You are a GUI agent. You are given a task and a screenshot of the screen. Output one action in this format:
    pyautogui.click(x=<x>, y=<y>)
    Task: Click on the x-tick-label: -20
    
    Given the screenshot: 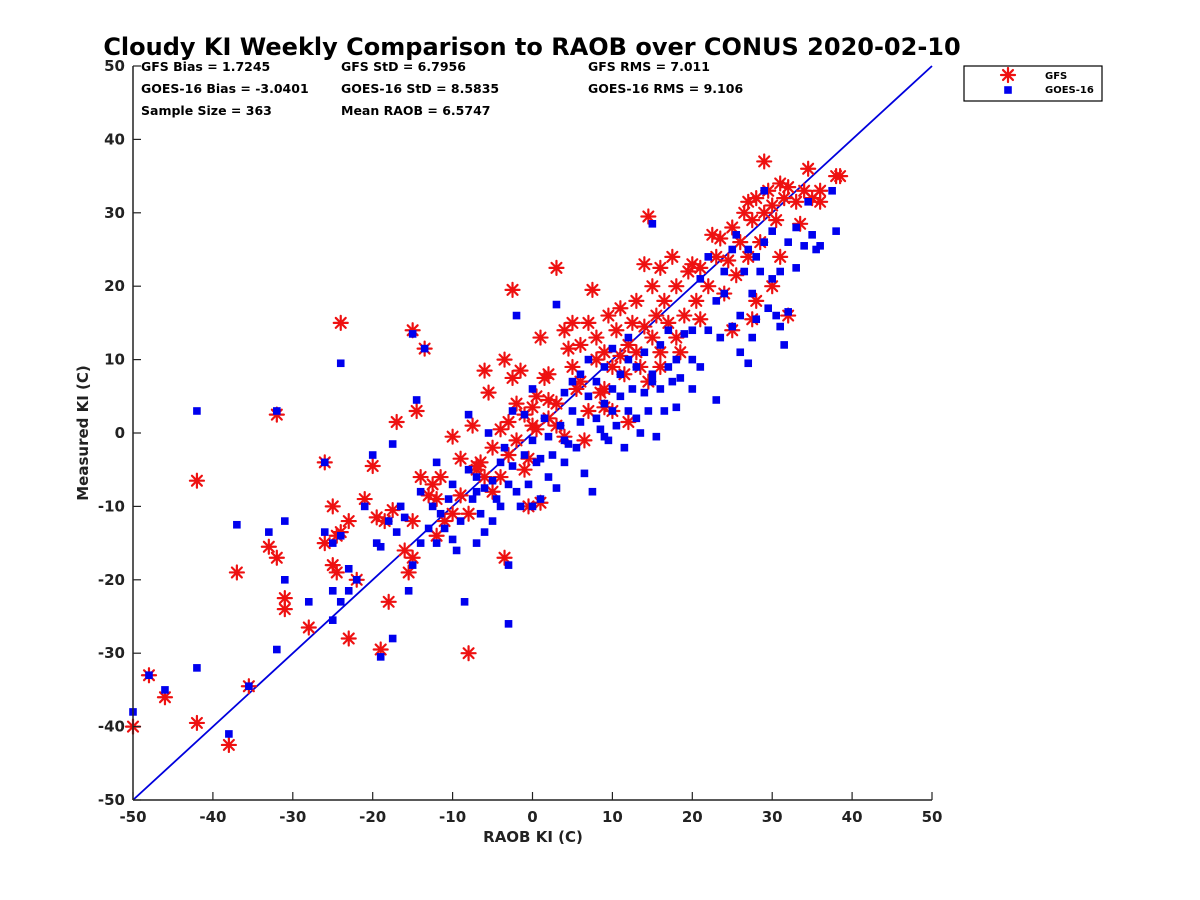 What is the action you would take?
    pyautogui.click(x=372, y=817)
    